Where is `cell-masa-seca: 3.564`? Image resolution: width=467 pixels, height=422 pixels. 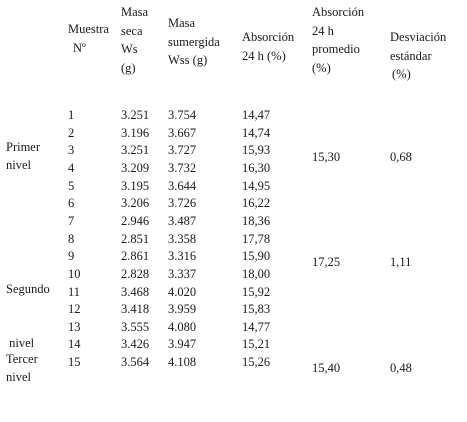 cell-masa-seca: 3.564 is located at coordinates (135, 362).